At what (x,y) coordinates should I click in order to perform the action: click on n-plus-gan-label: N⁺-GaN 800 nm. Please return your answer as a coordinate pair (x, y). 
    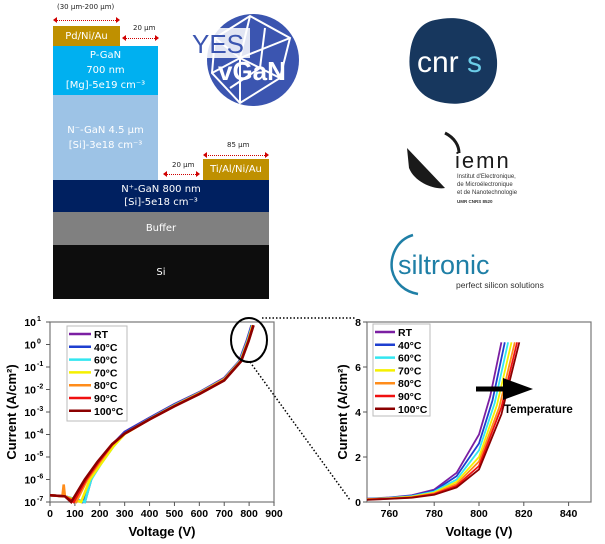
    Looking at the image, I should click on (161, 189).